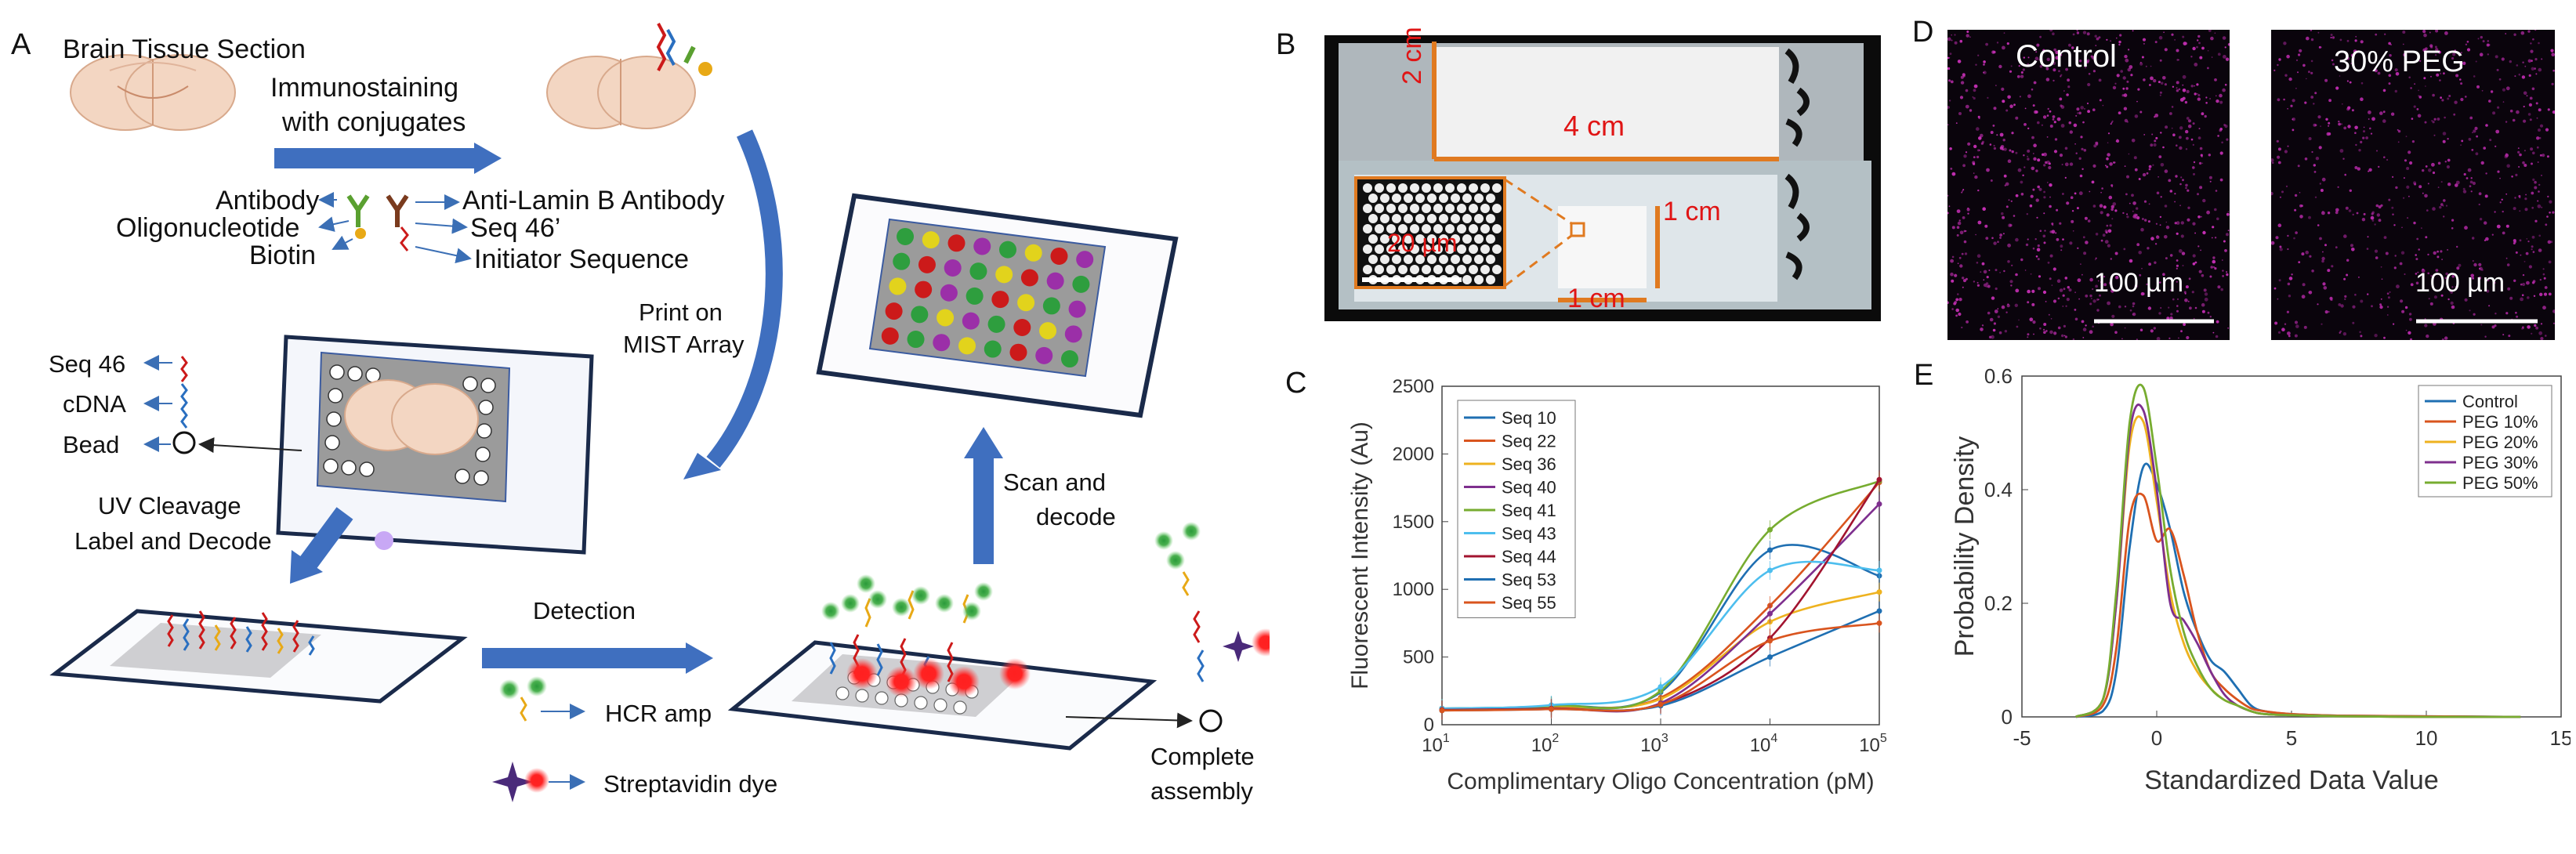  Describe the element at coordinates (584, 610) in the screenshot. I see `detection-label: Detection` at that location.